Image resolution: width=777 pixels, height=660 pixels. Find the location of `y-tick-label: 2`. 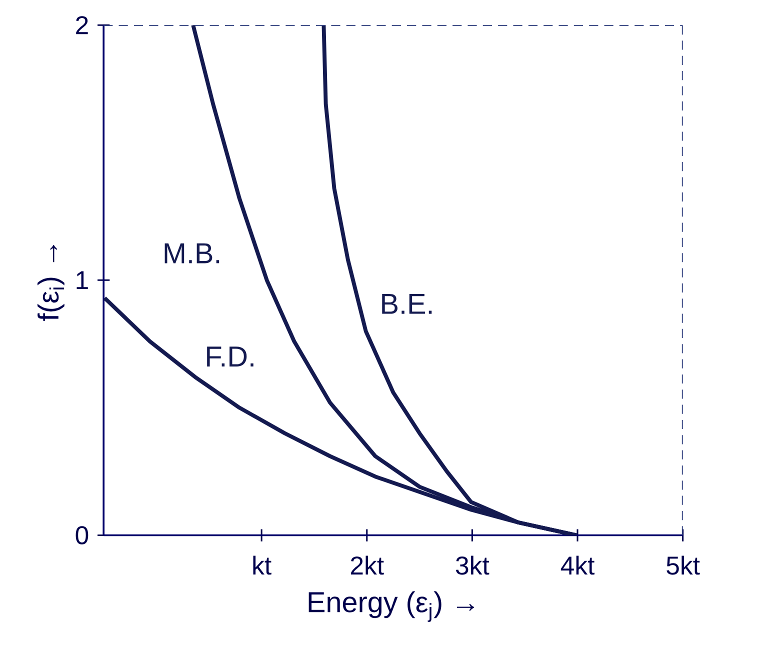

y-tick-label: 2 is located at coordinates (82, 25).